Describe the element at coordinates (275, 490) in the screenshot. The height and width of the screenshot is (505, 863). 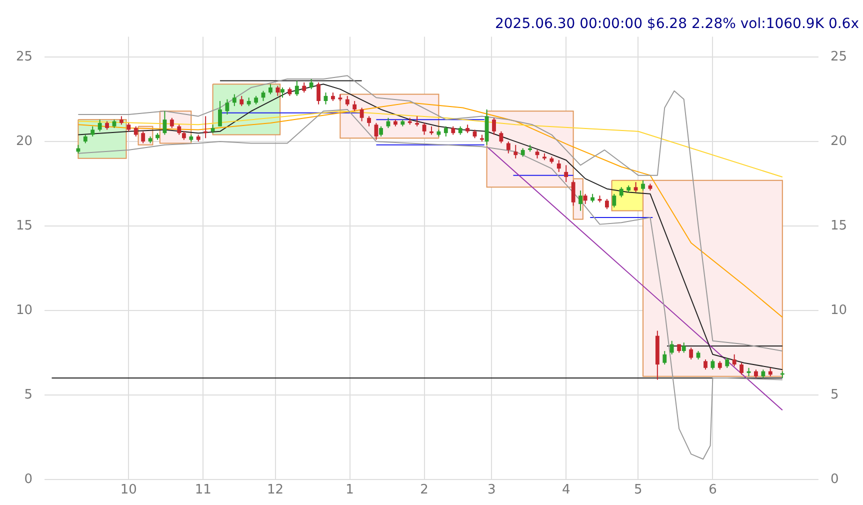
I see `x-tick-label: 12` at that location.